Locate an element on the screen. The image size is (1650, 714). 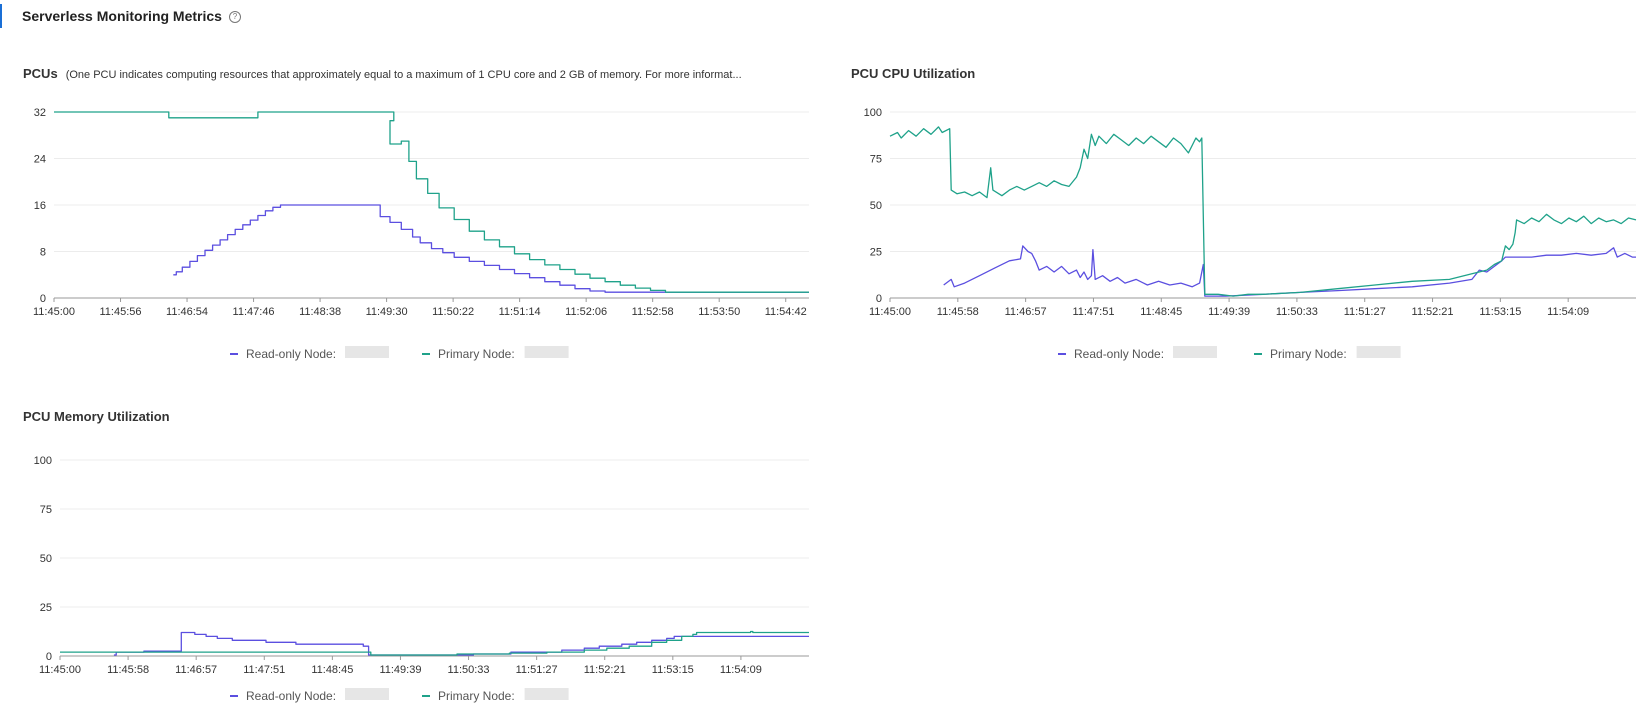
x-tick-label: 11:52:58 is located at coordinates (653, 312).